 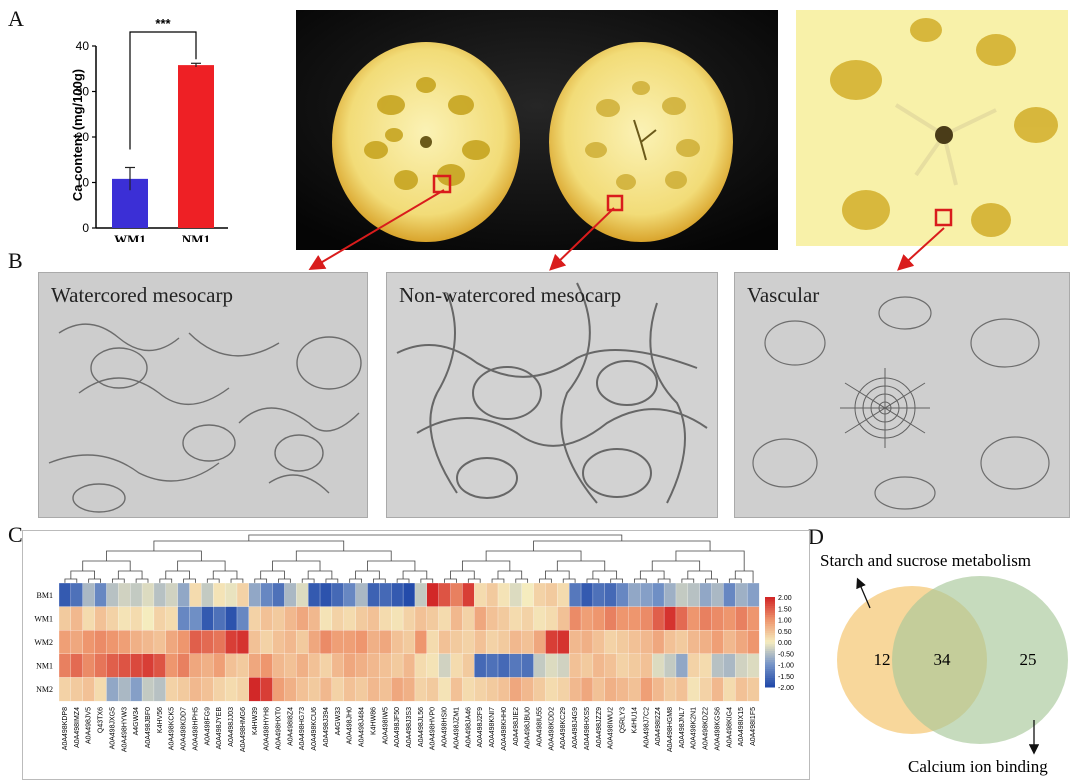 I want to click on colorbar-tick-label: 0.50, so click(x=785, y=632).